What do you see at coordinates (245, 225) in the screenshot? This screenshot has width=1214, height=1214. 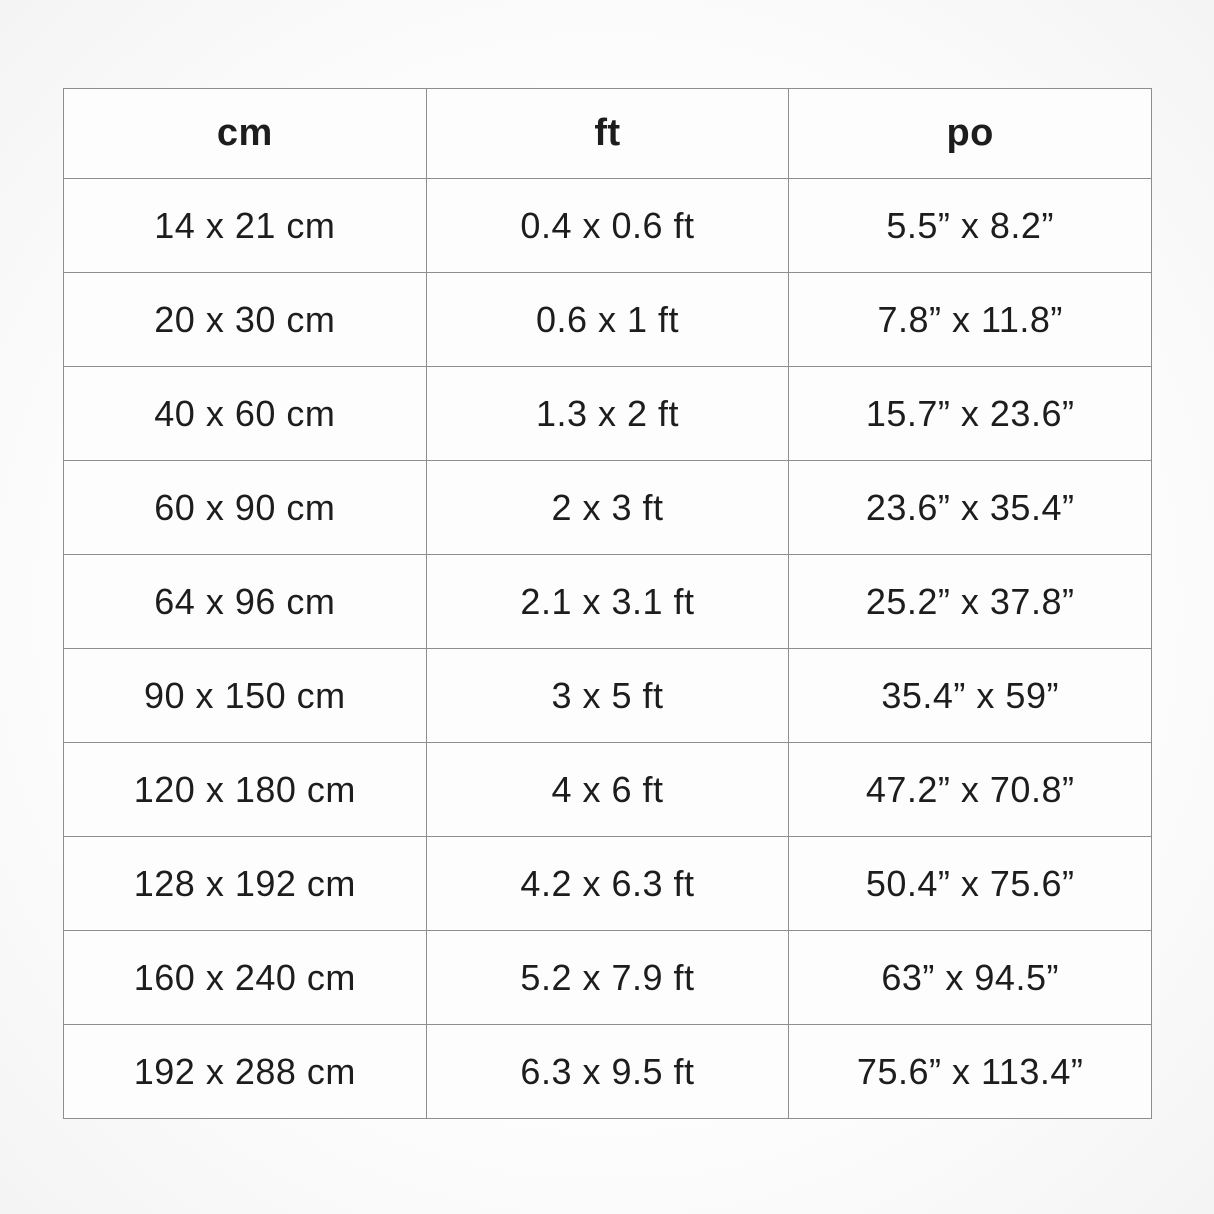 I see `table-cell: 14 x 21 cm` at bounding box center [245, 225].